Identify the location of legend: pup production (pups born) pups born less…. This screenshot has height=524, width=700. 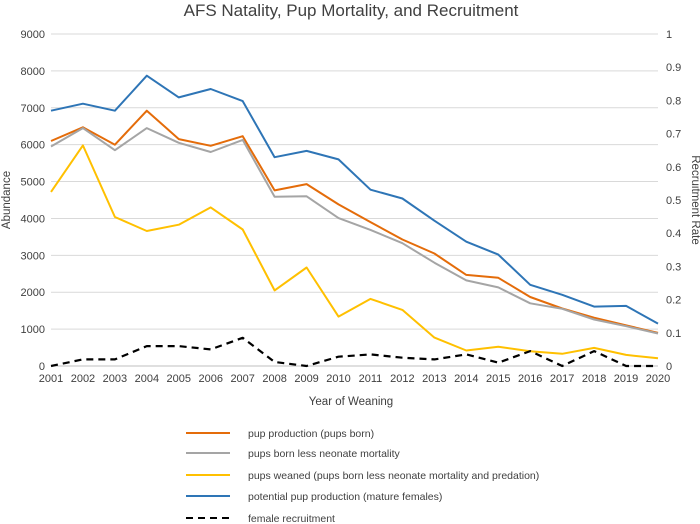
(362, 476).